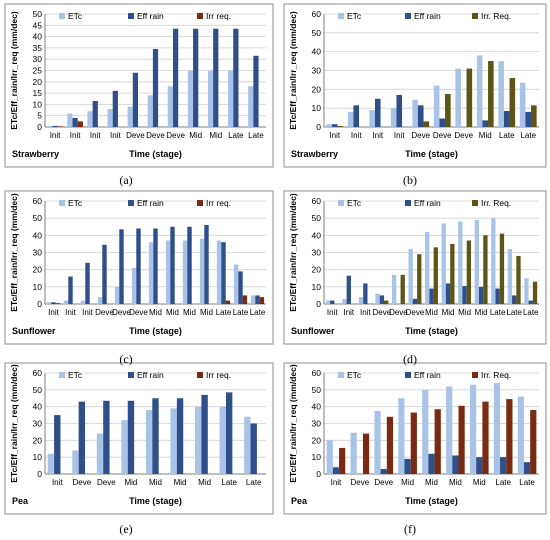 This screenshot has width=550, height=540. What do you see at coordinates (39, 116) in the screenshot?
I see `y-tick-label: 5` at bounding box center [39, 116].